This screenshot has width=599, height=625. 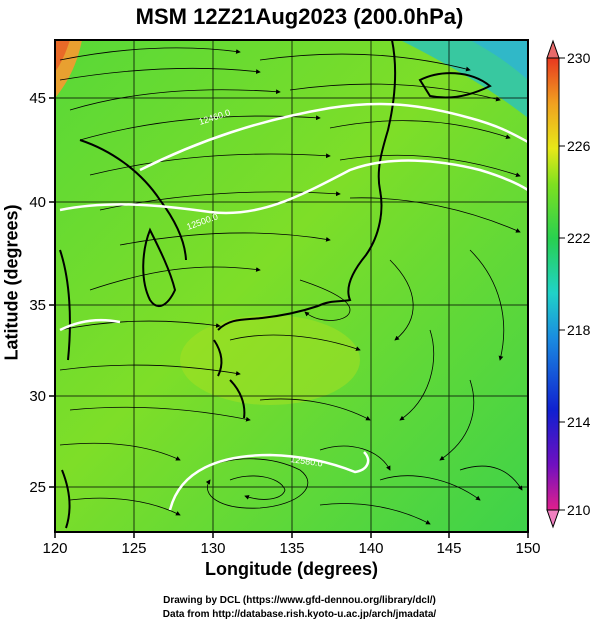 What do you see at coordinates (553, 49) in the screenshot?
I see `colorbar-top-triangle` at bounding box center [553, 49].